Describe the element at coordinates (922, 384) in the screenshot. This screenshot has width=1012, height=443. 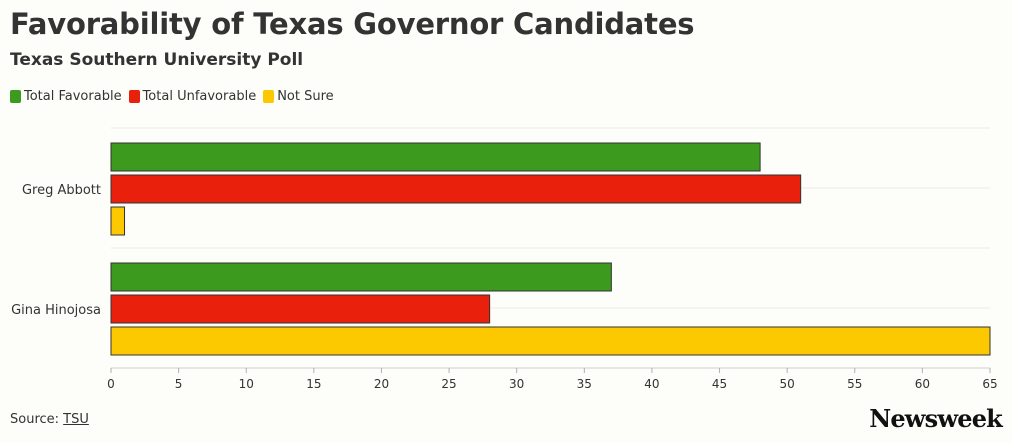
I see `x-tick-label: 60` at that location.